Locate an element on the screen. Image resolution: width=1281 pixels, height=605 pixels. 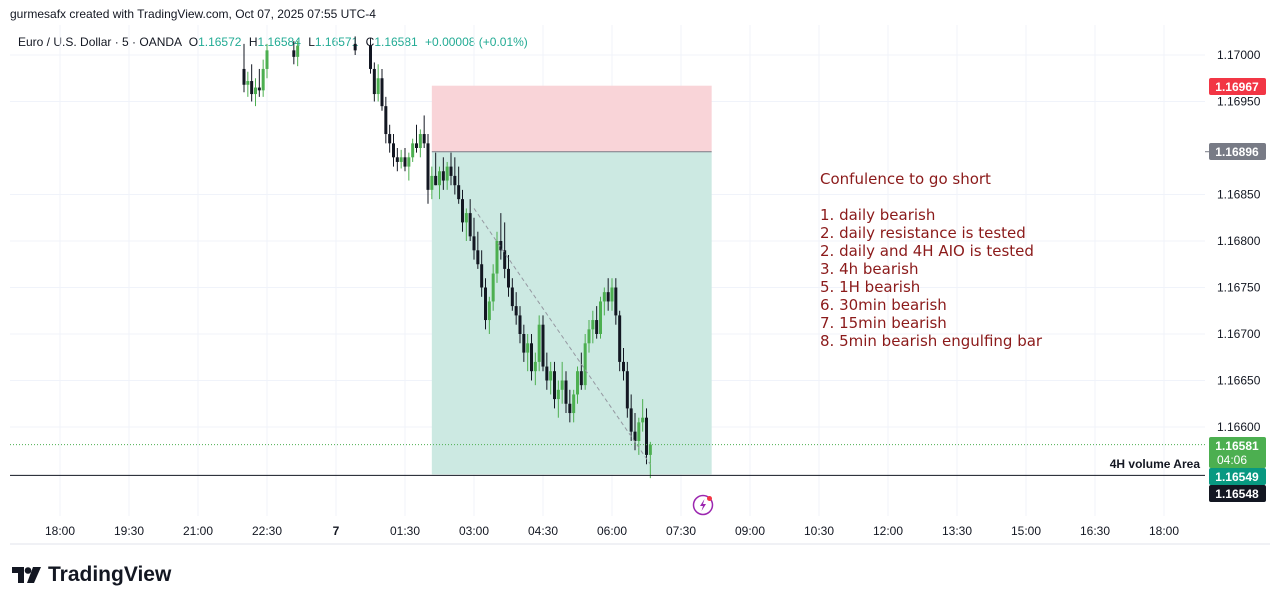
symbol-name: Euro / U.S. Dollar · 5 · OANDA is located at coordinates (100, 42).